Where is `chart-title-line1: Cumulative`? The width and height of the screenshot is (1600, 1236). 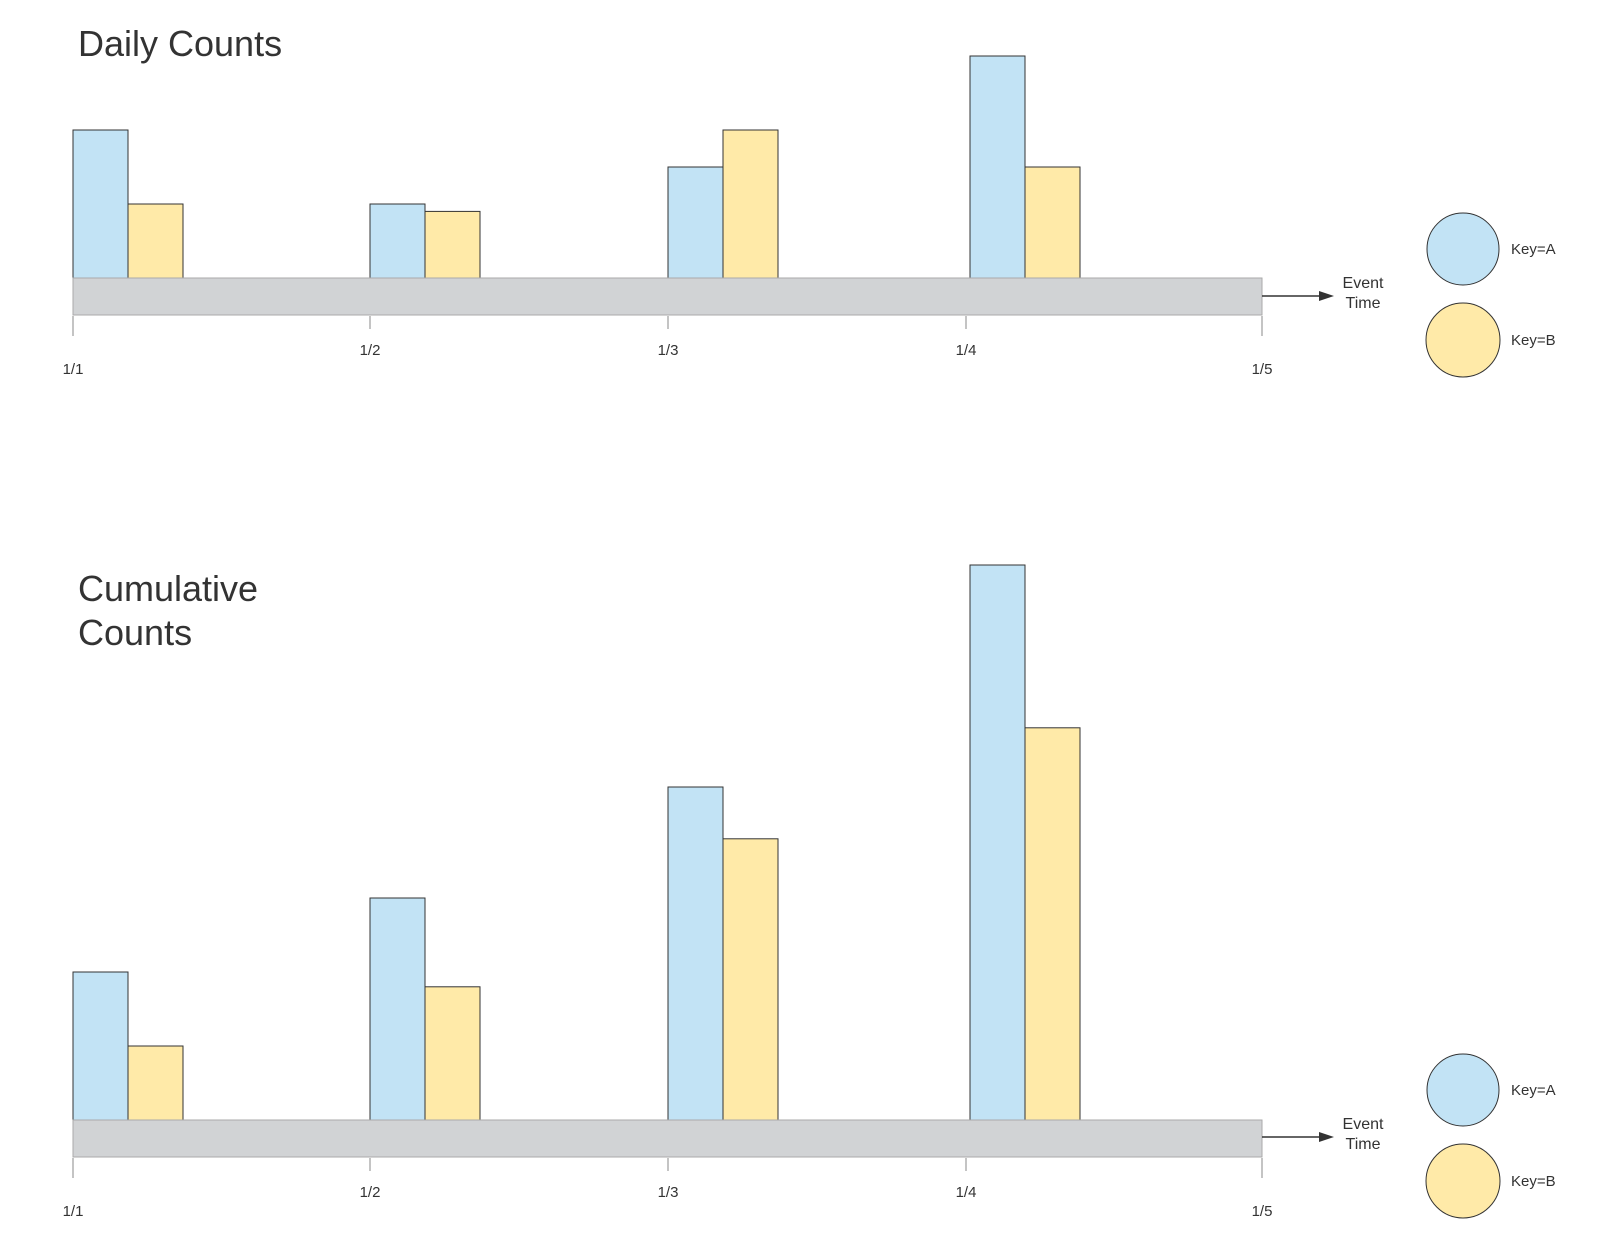
chart-title-line1: Cumulative is located at coordinates (168, 588).